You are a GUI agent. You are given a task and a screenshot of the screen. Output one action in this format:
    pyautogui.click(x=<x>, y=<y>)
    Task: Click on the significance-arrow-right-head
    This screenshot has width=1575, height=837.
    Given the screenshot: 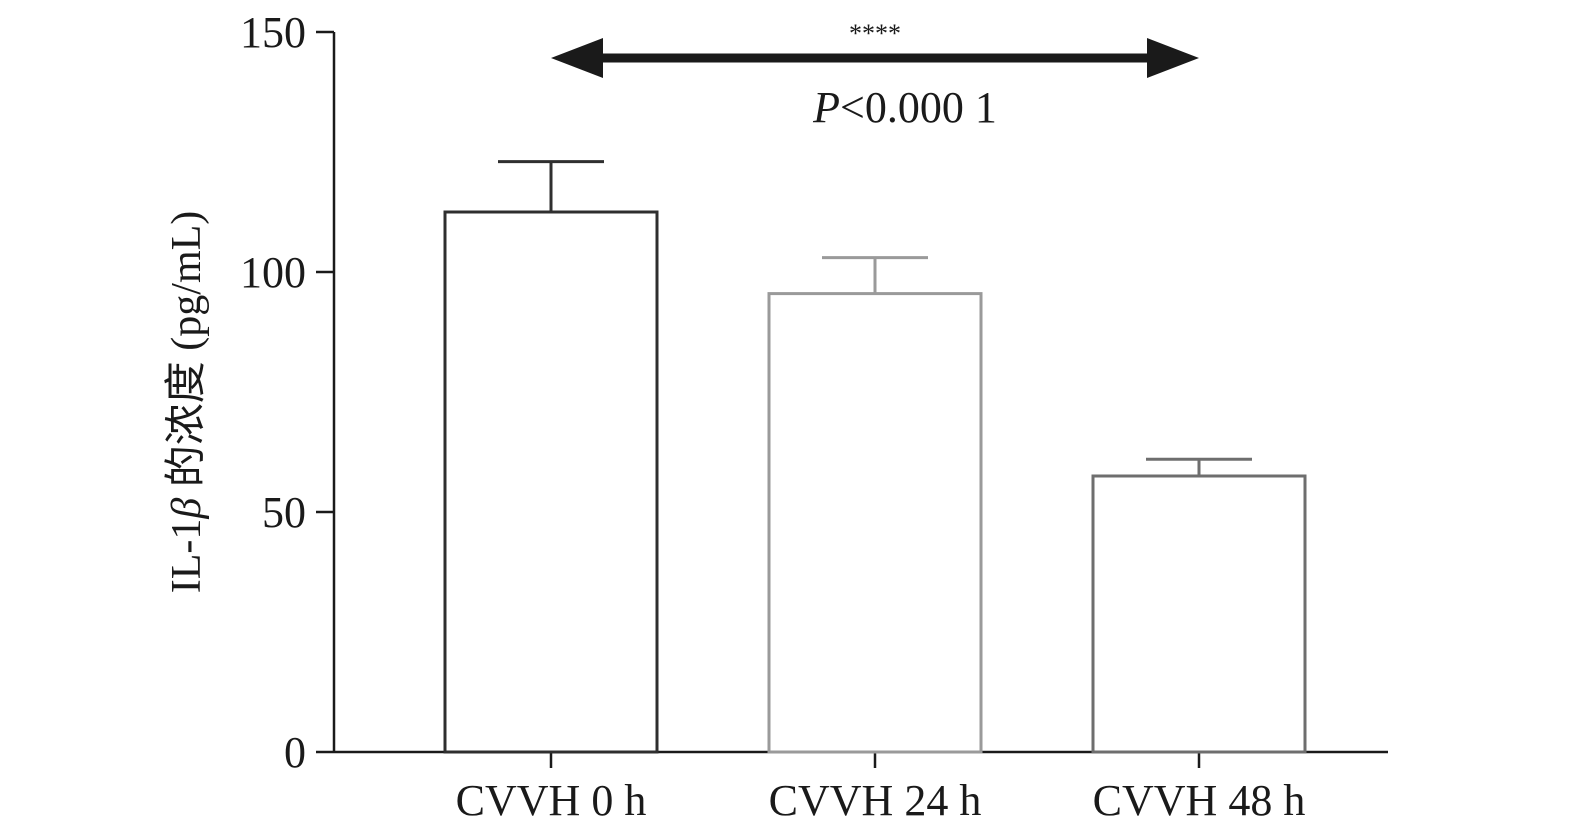 What is the action you would take?
    pyautogui.click(x=1173, y=58)
    